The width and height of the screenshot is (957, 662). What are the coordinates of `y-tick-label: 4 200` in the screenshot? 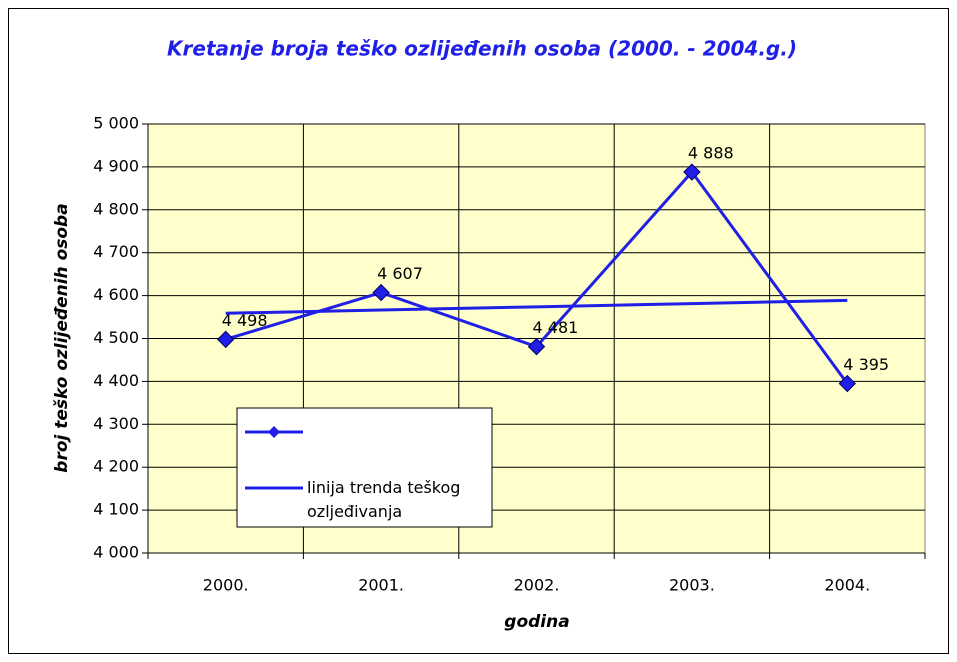 It's located at (116, 466).